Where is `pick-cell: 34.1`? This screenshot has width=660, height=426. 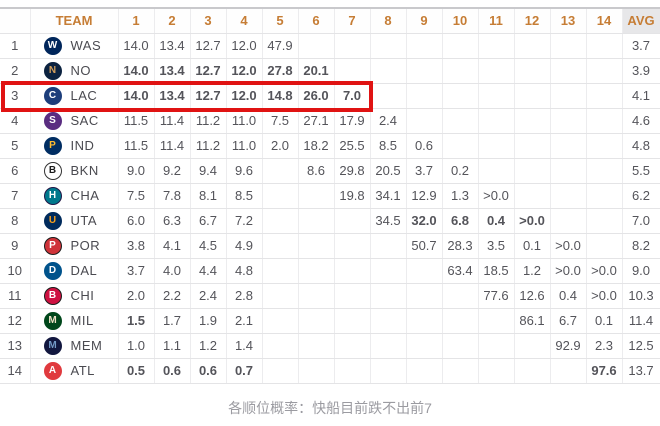 pick-cell: 34.1 is located at coordinates (388, 196).